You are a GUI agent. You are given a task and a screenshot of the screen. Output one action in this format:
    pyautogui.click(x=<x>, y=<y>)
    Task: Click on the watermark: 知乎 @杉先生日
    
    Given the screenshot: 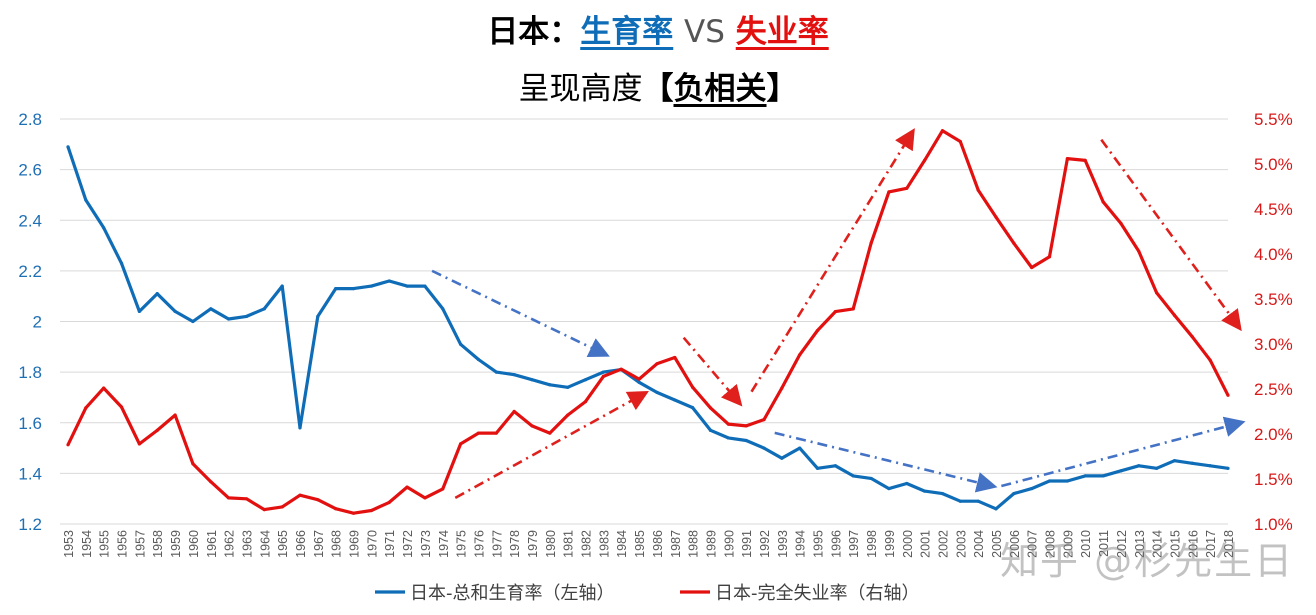 What is the action you would take?
    pyautogui.click(x=1147, y=561)
    